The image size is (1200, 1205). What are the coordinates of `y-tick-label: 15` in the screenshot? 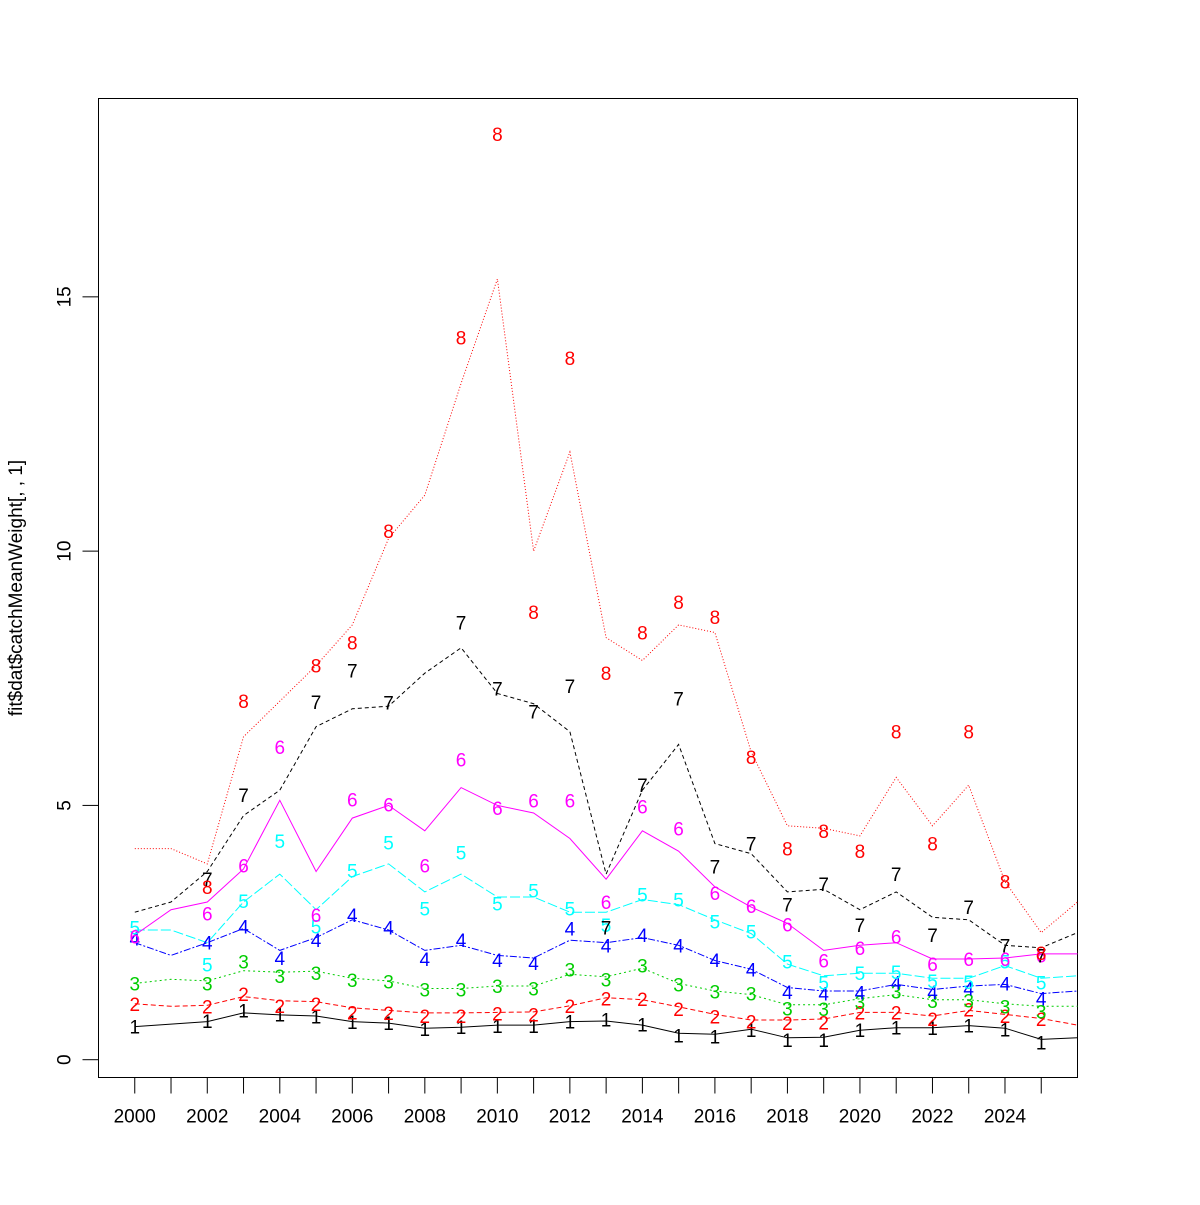 It's located at (65, 296).